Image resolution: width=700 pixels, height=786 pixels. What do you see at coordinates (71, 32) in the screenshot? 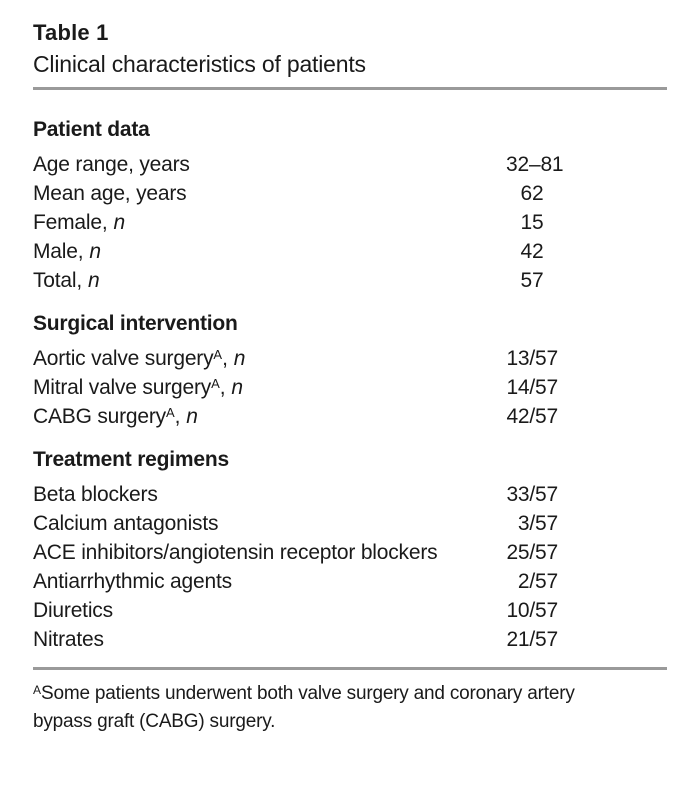
I see `table-label: Table 1` at bounding box center [71, 32].